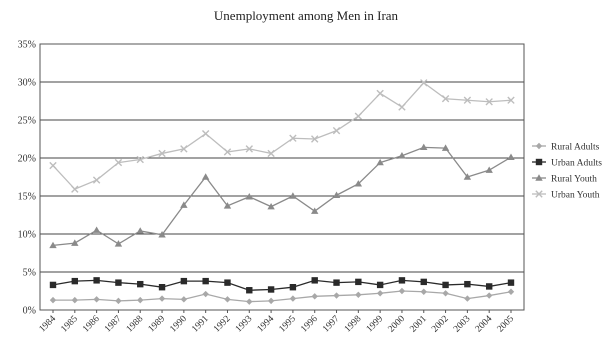 The image size is (612, 345). What do you see at coordinates (539, 162) in the screenshot?
I see `legend-marker-urban-adults` at bounding box center [539, 162].